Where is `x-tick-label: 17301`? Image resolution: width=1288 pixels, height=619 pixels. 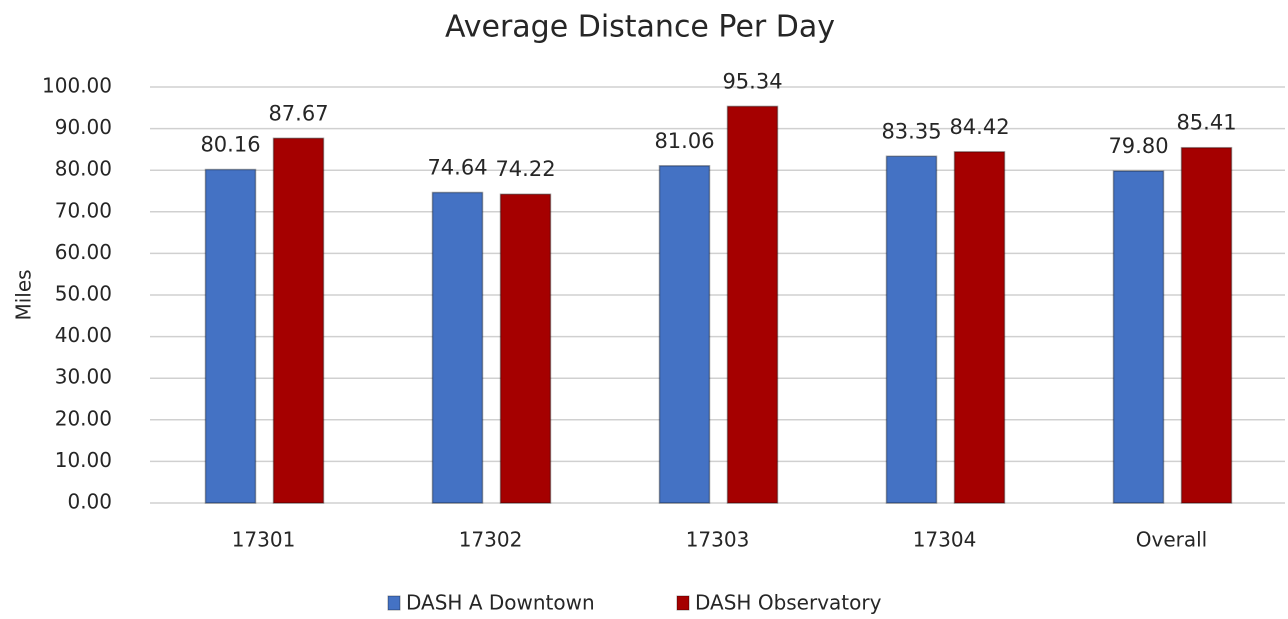 x-tick-label: 17301 is located at coordinates (264, 540).